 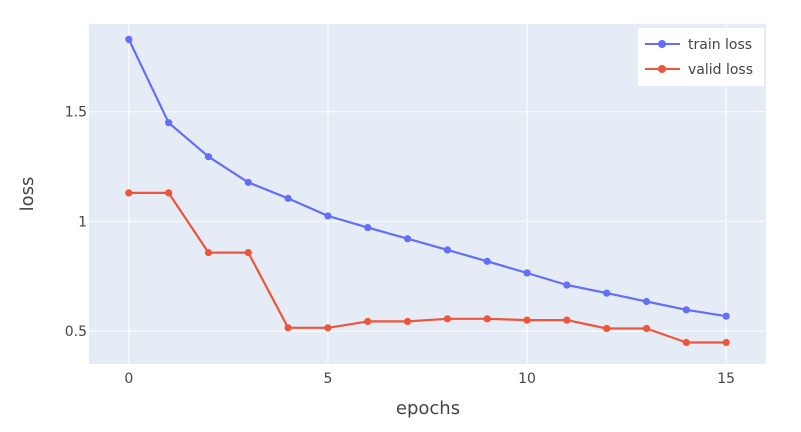 What do you see at coordinates (327, 379) in the screenshot?
I see `x-tick-label: 5` at bounding box center [327, 379].